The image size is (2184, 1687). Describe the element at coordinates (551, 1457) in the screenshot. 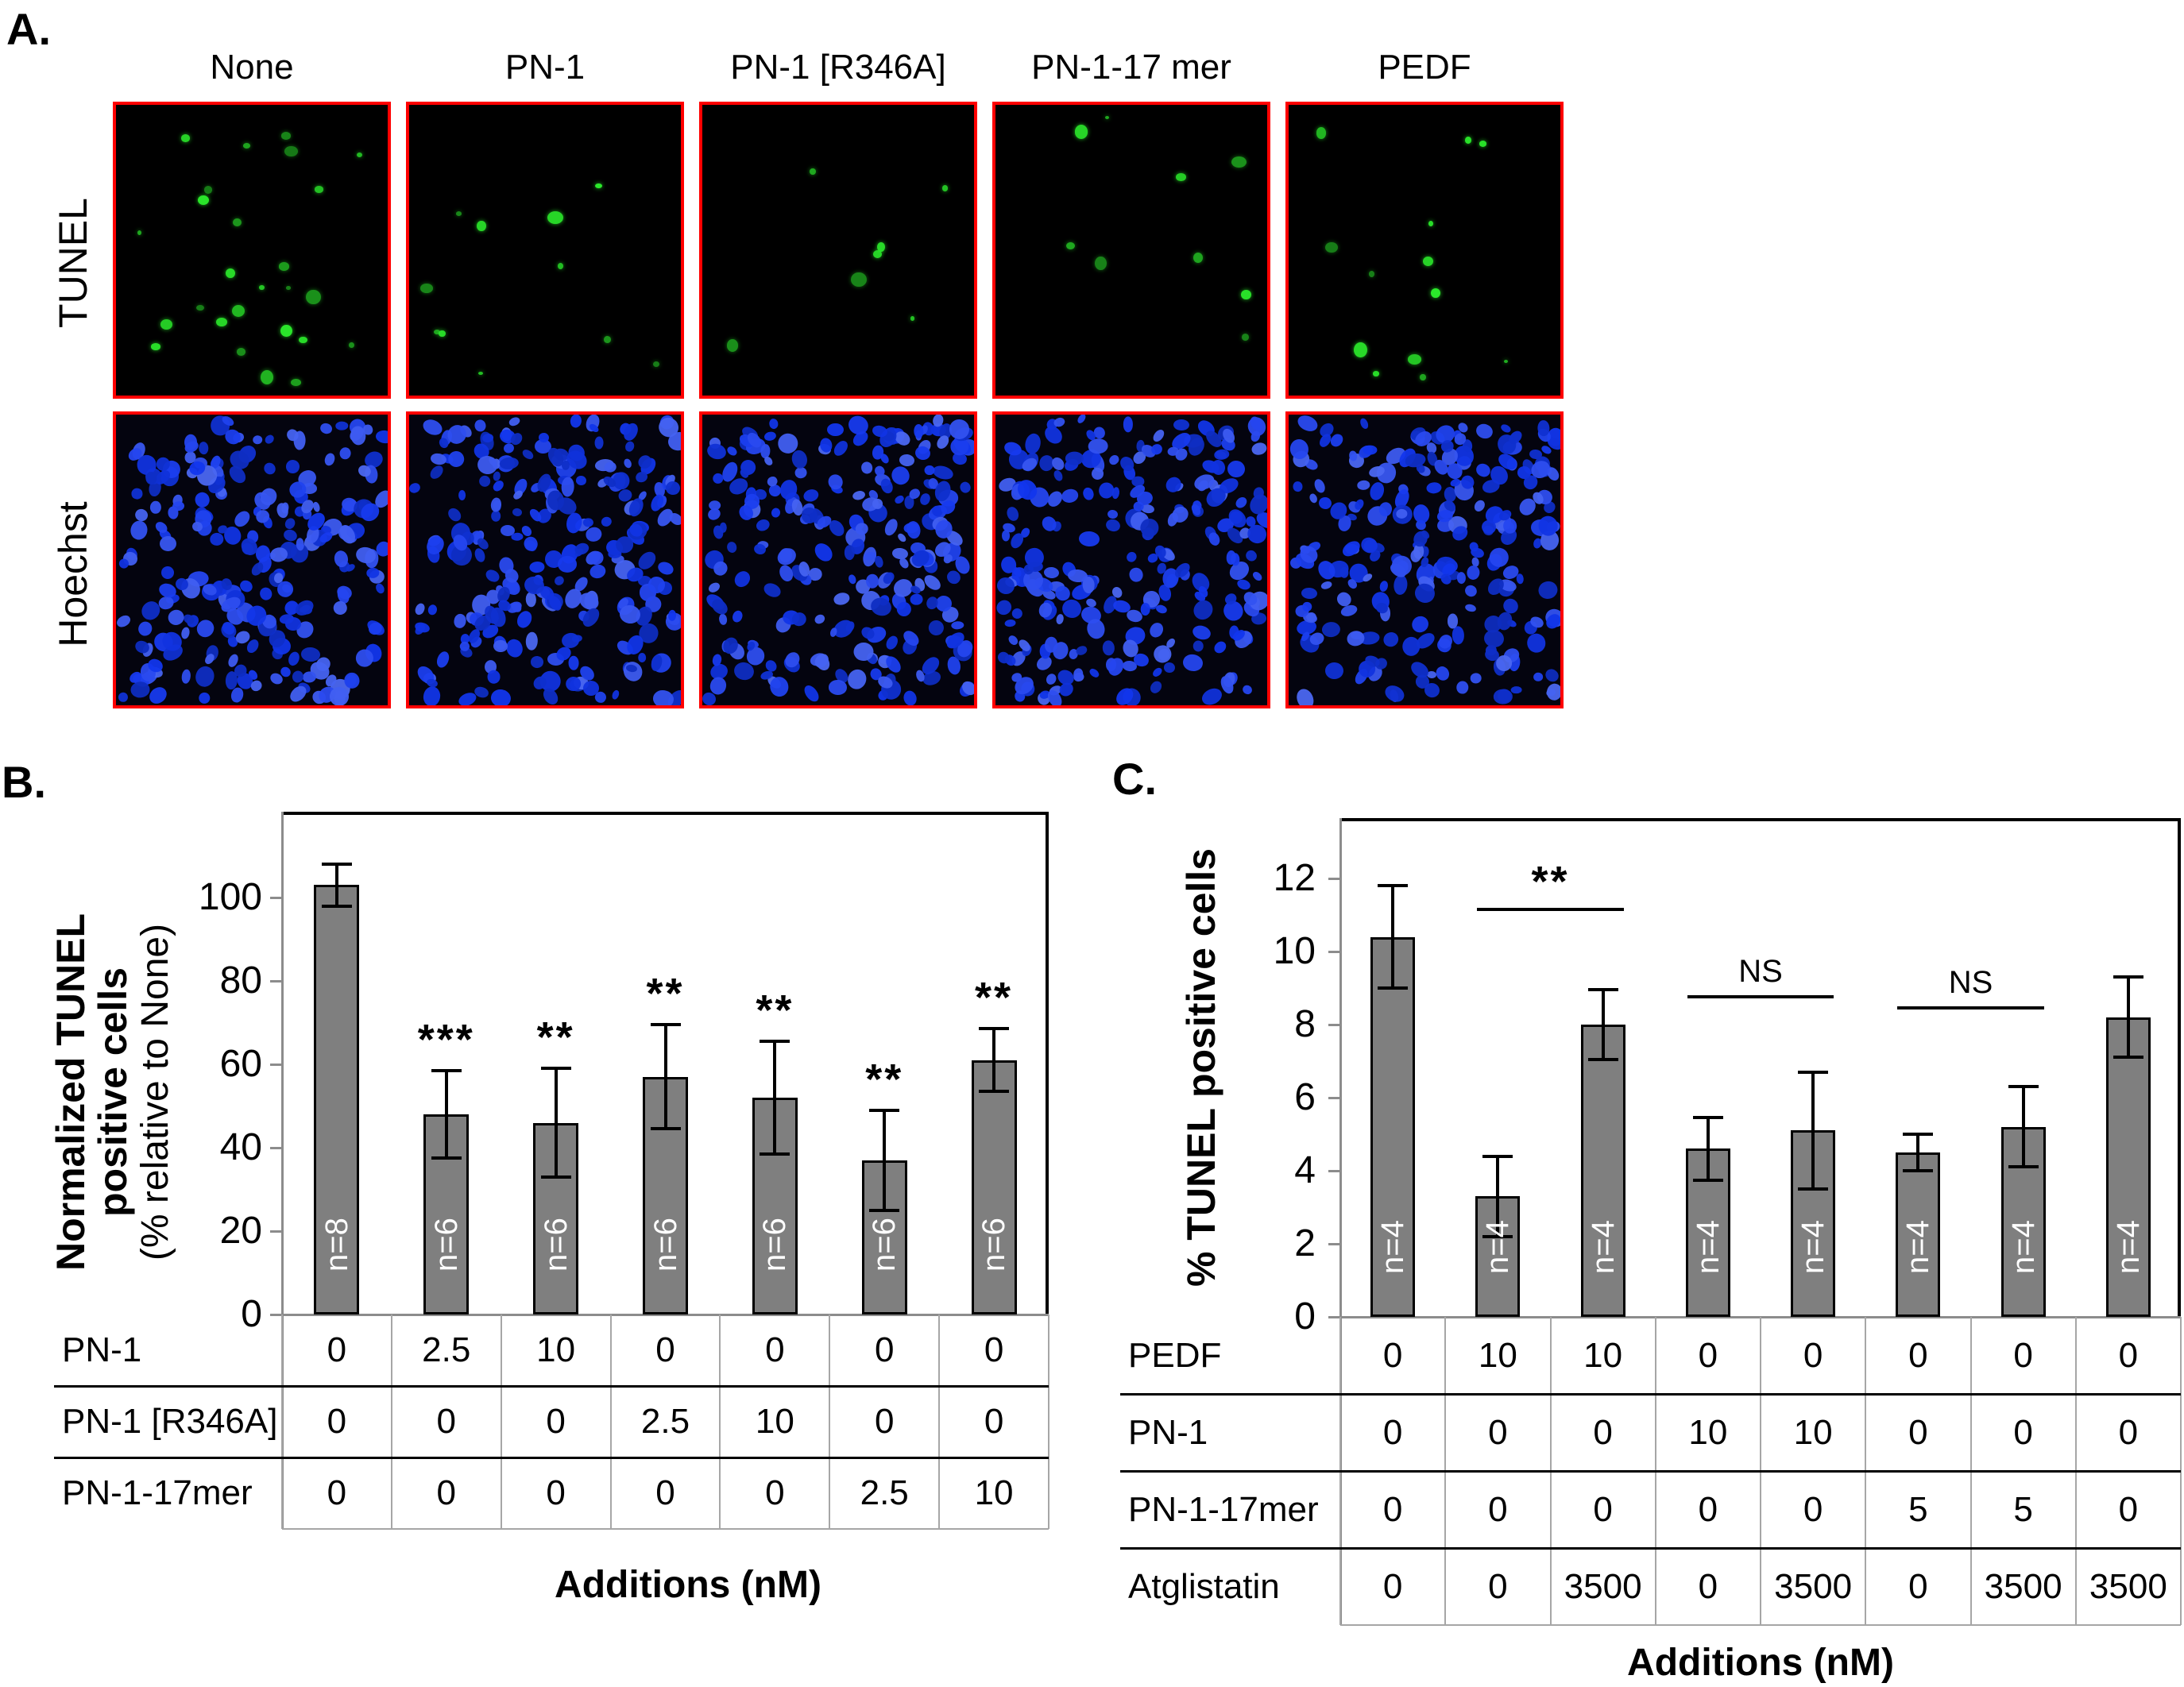

I see `table-row-separator` at that location.